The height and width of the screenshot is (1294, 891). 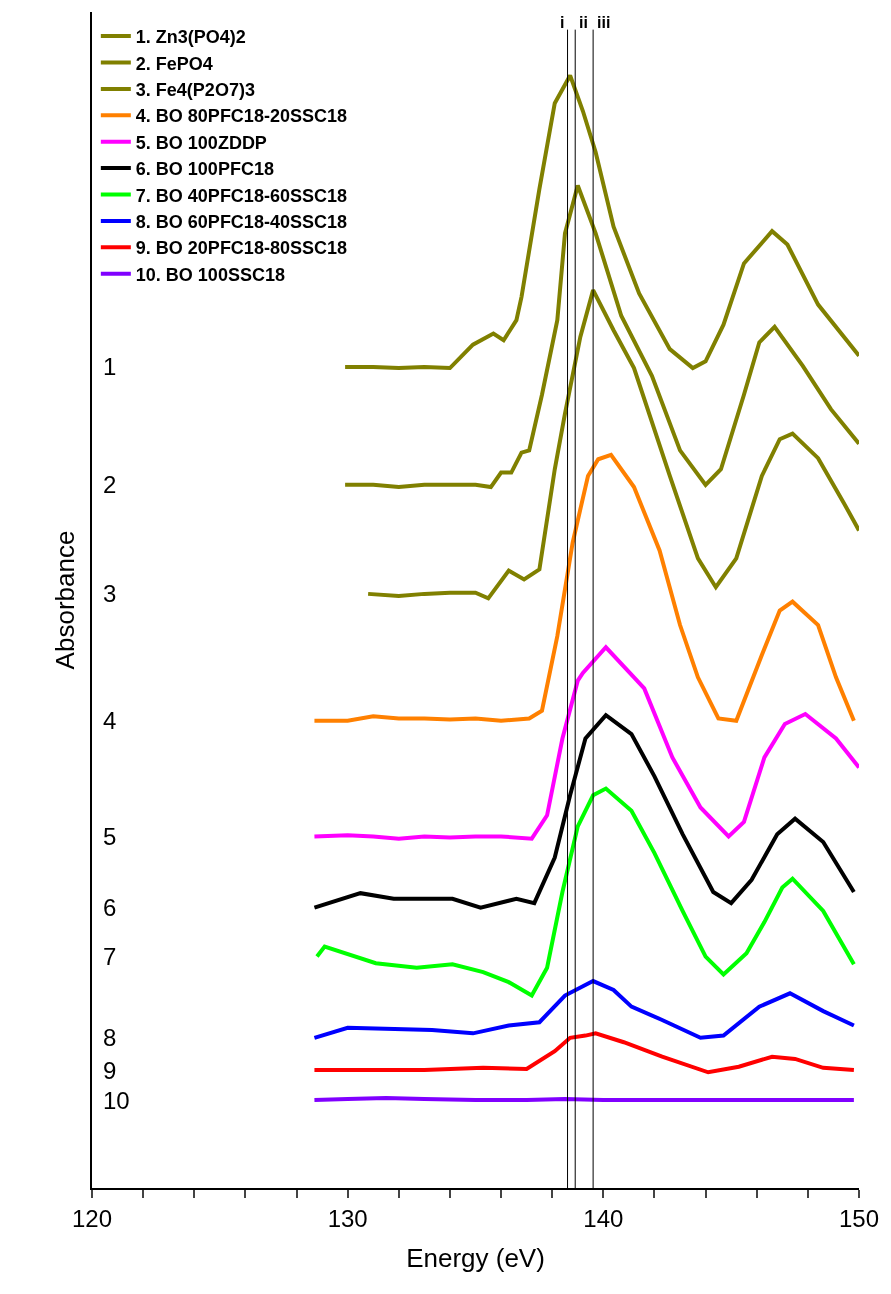 I want to click on annotation: 8, so click(x=110, y=1037).